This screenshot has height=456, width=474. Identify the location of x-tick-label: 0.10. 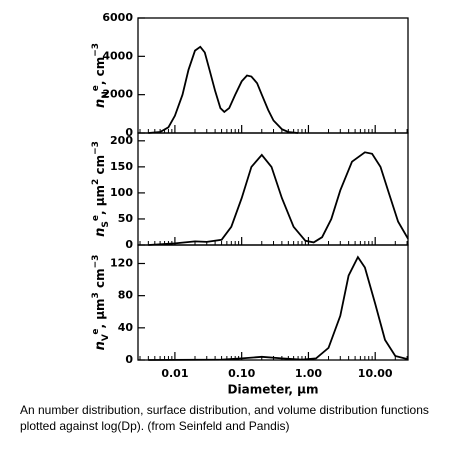
(241, 373).